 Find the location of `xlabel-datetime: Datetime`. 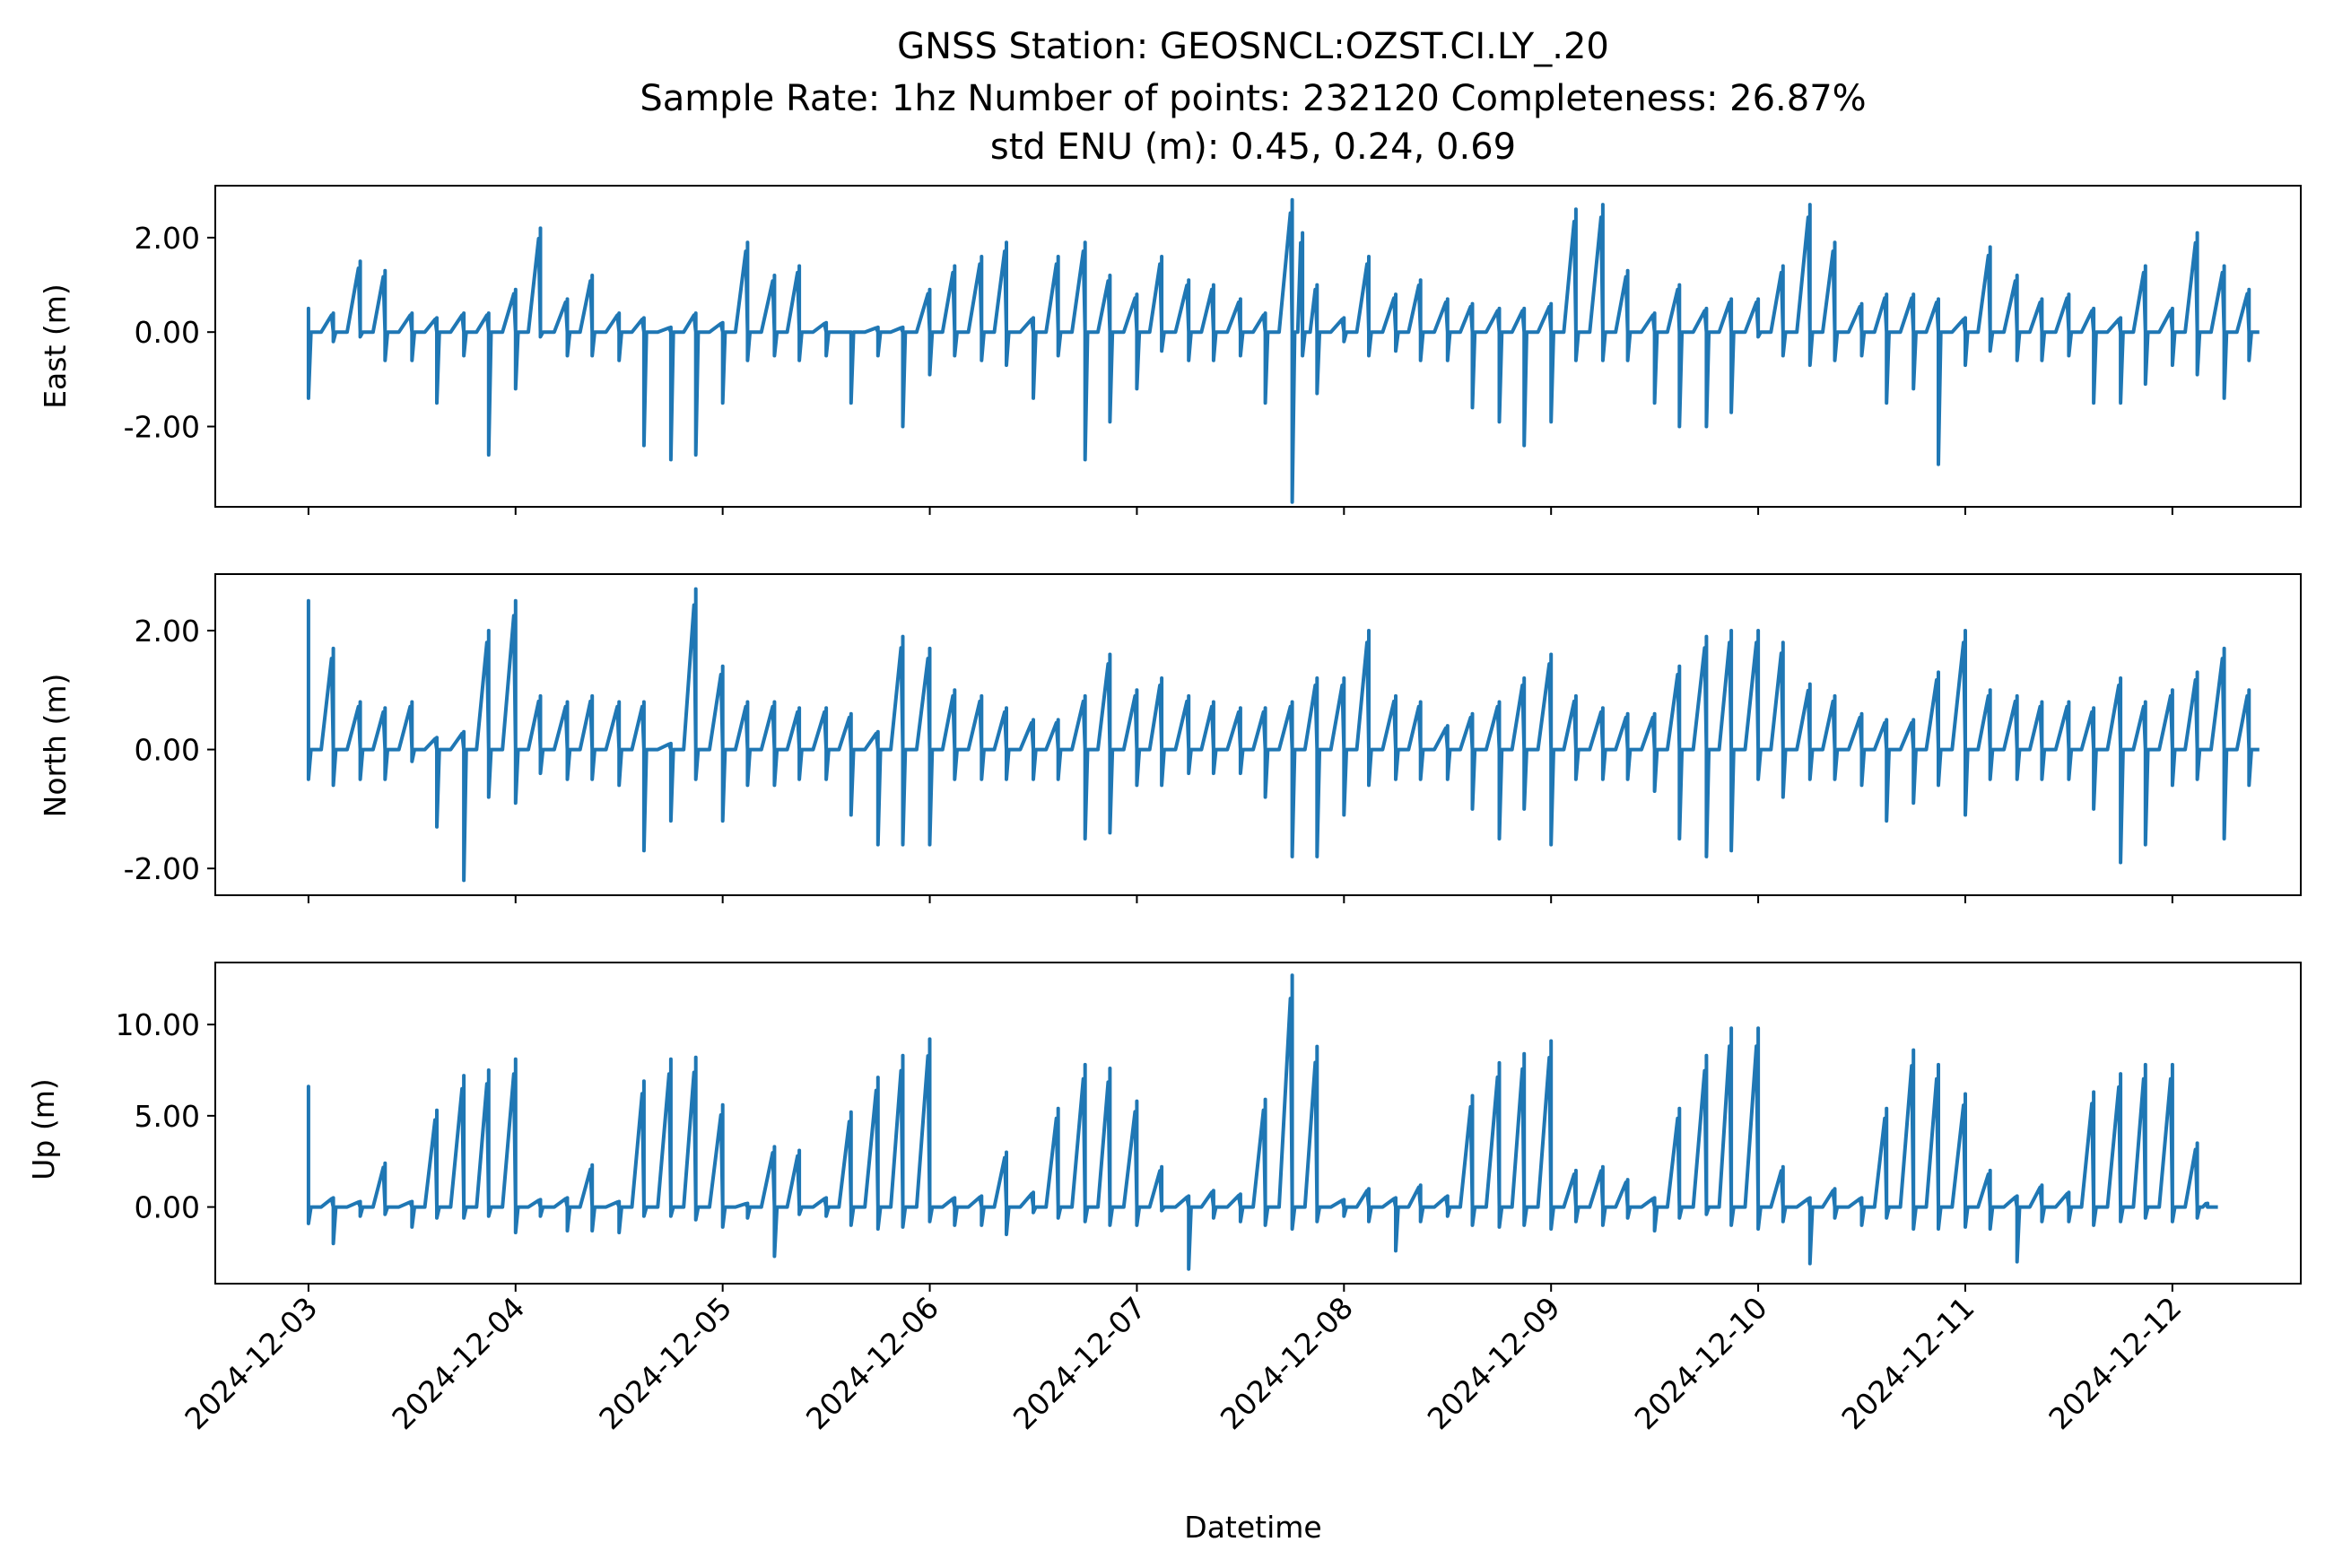

xlabel-datetime: Datetime is located at coordinates (1252, 1528).